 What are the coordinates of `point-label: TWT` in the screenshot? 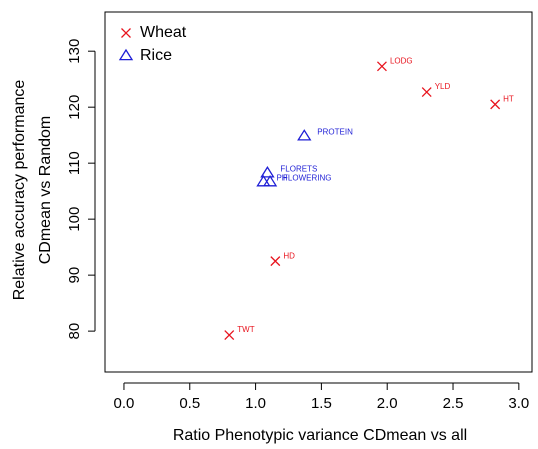 It's located at (245, 329).